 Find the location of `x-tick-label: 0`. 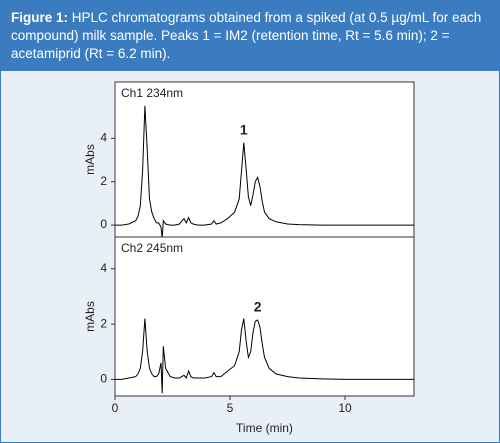

x-tick-label: 0 is located at coordinates (115, 408).